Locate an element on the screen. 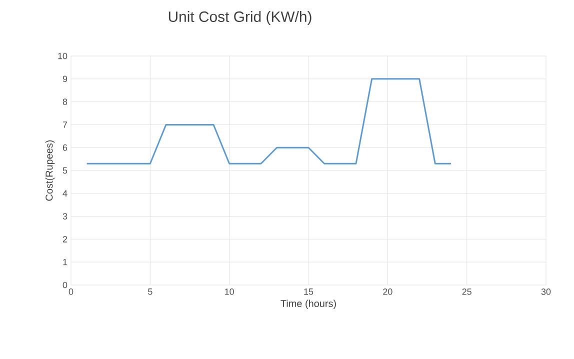 The image size is (574, 359). y-tick-label: 1 is located at coordinates (65, 262).